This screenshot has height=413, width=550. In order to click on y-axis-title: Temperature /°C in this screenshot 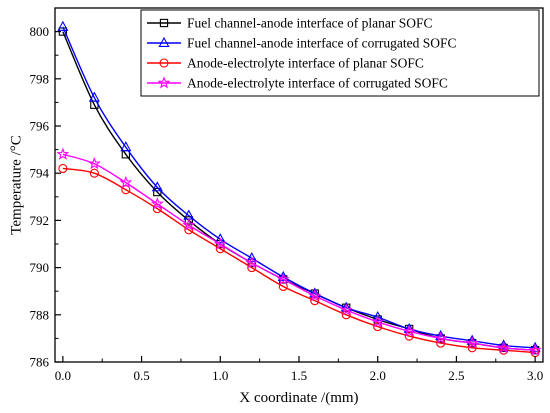, I will do `click(16, 185)`.